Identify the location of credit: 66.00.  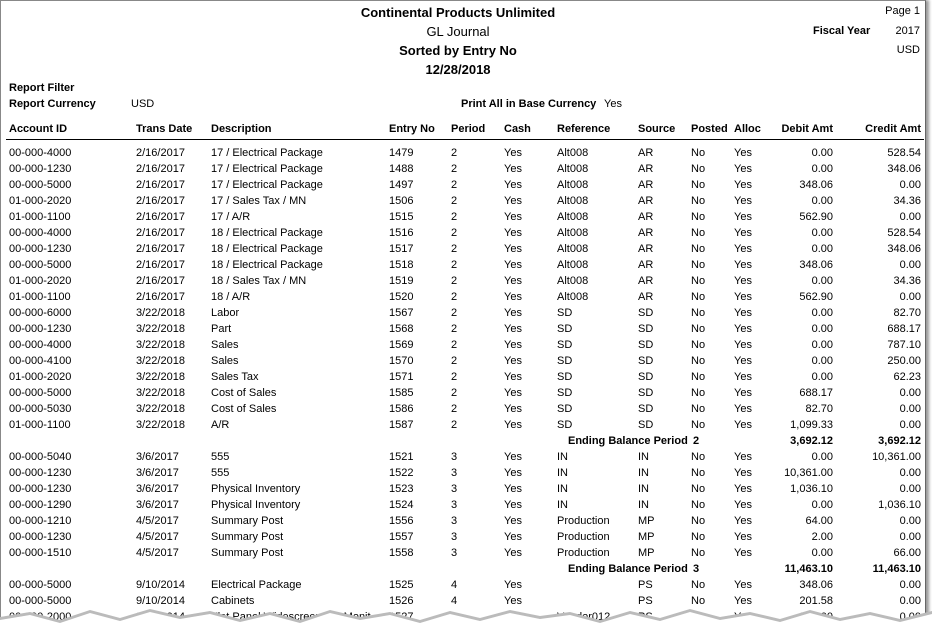
(907, 553).